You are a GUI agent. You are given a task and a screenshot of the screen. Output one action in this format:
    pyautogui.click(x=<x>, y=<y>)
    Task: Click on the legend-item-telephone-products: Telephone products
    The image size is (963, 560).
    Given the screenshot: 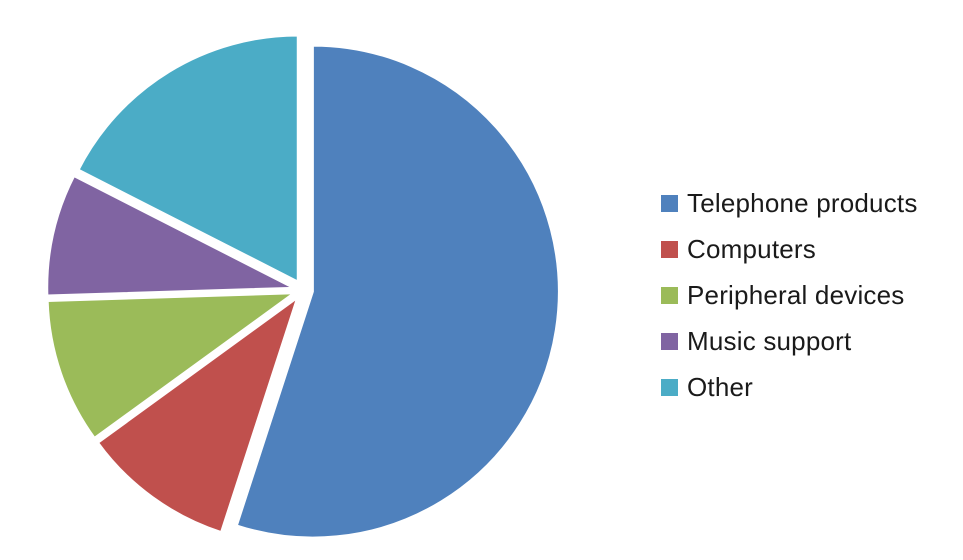 What is the action you would take?
    pyautogui.click(x=811, y=203)
    